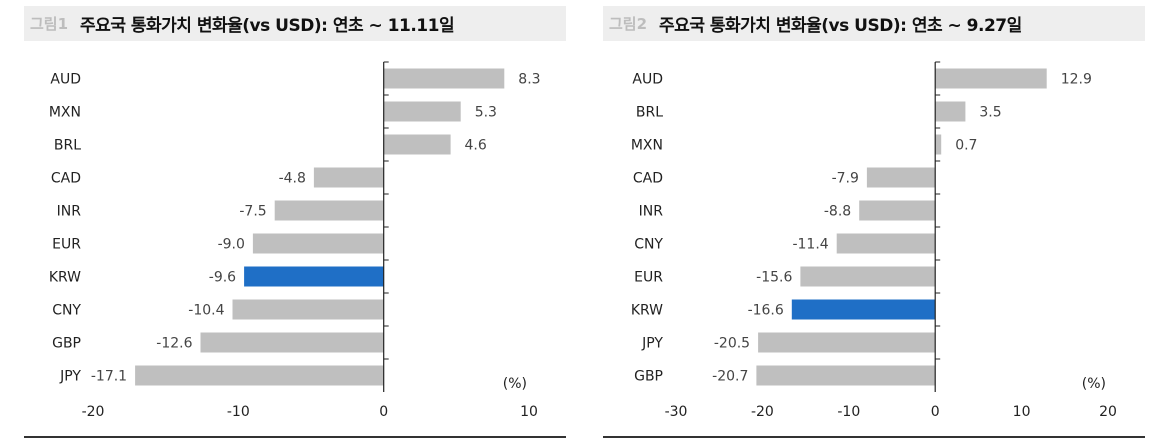 Image resolution: width=1165 pixels, height=445 pixels. Describe the element at coordinates (990, 113) in the screenshot. I see `data-label-brl: 3.5` at that location.